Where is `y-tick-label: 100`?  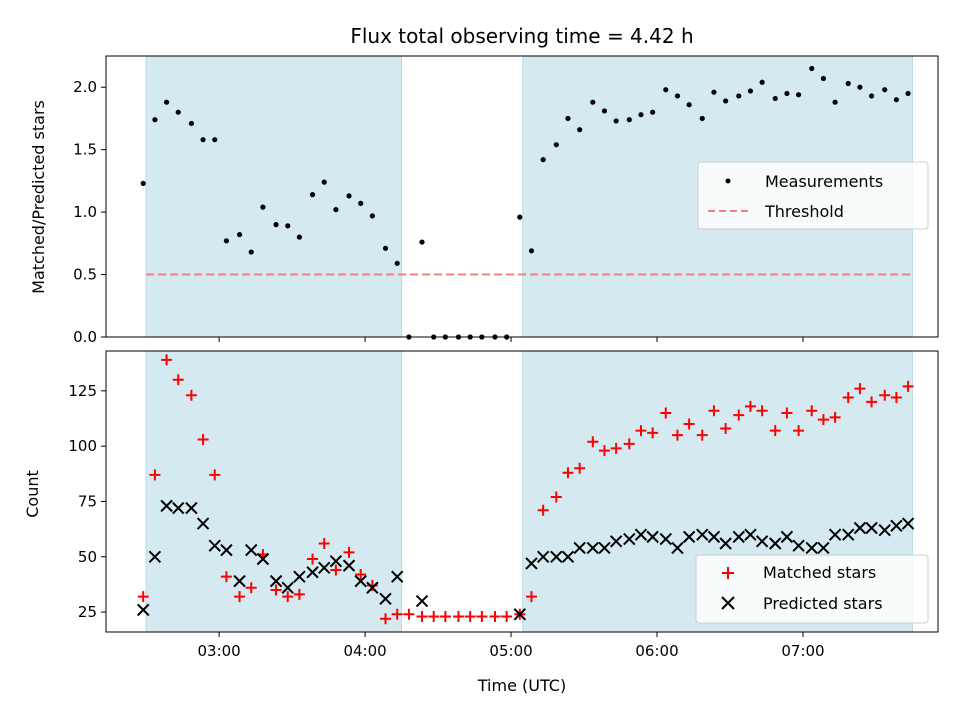
y-tick-label: 100 is located at coordinates (82, 446).